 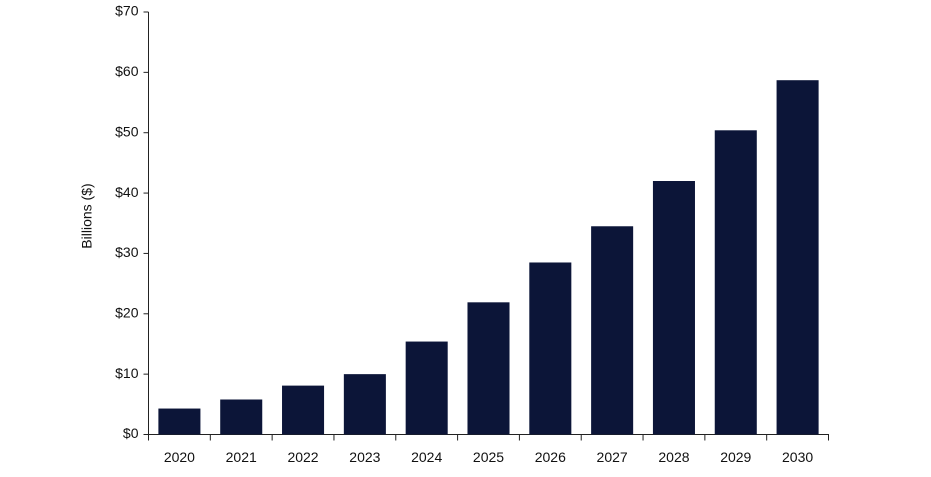 I want to click on y-tick-label: $70, so click(x=127, y=11).